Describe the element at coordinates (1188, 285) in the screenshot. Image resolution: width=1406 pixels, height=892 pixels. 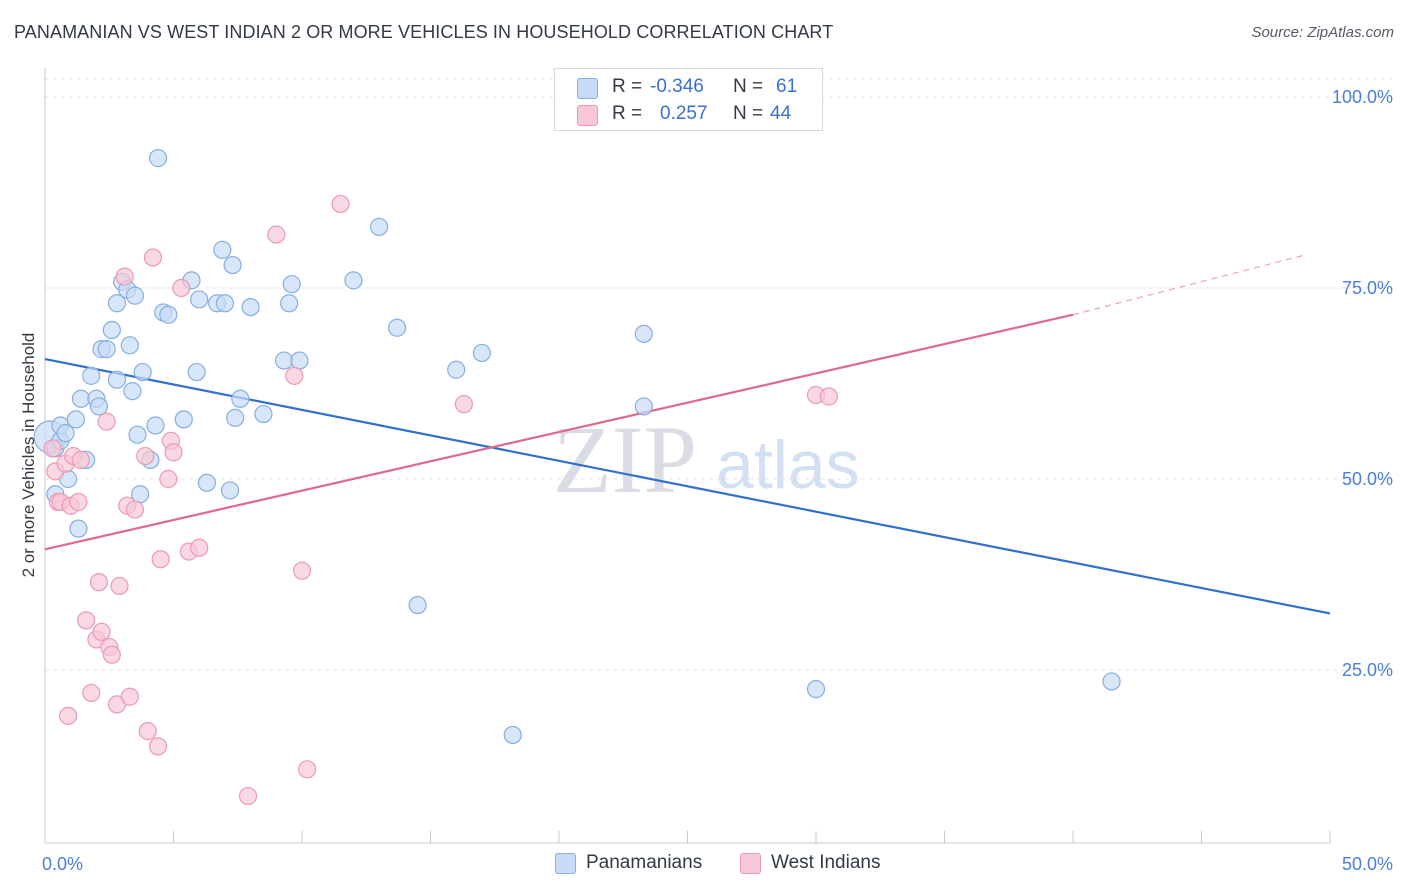
I see `trend-line-extension` at that location.